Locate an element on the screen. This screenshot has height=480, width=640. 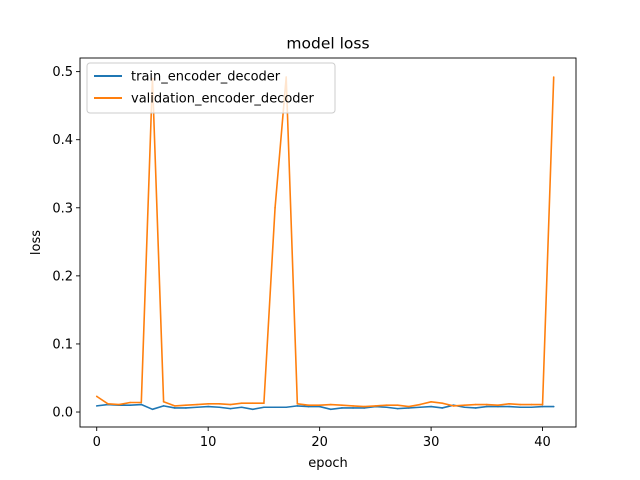
x-tick-label: 30 is located at coordinates (431, 442).